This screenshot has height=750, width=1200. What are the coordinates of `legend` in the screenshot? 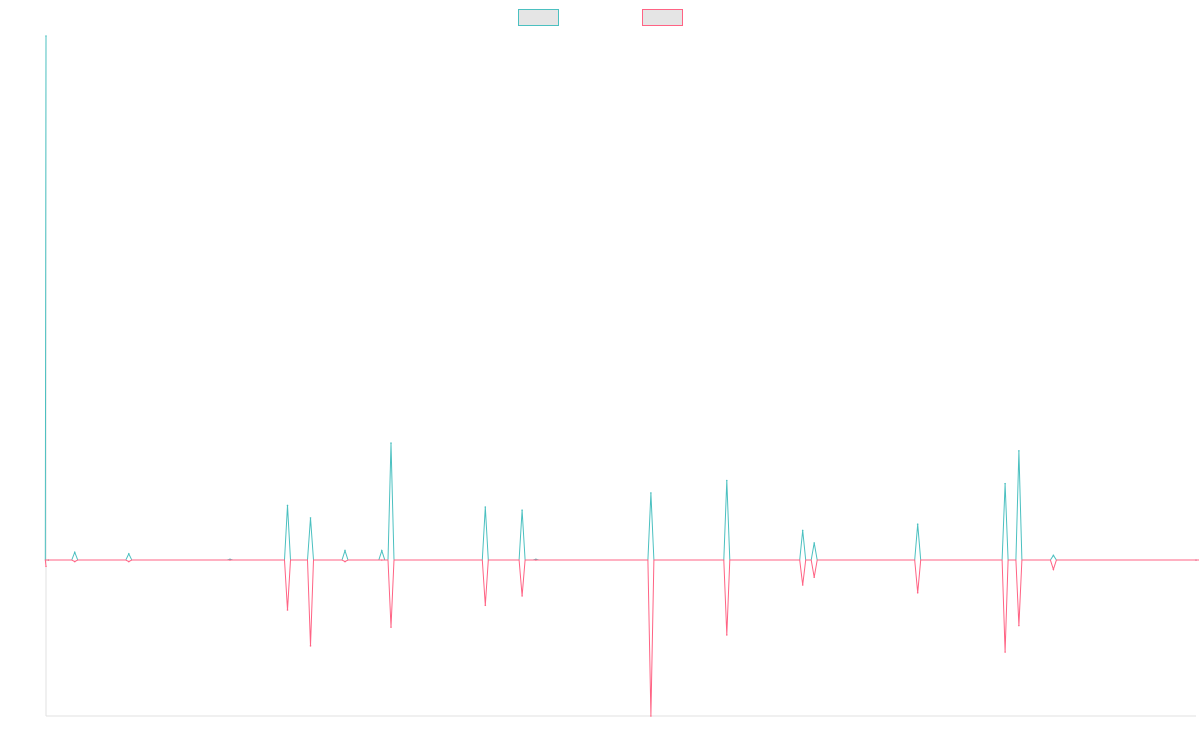 It's located at (600, 17).